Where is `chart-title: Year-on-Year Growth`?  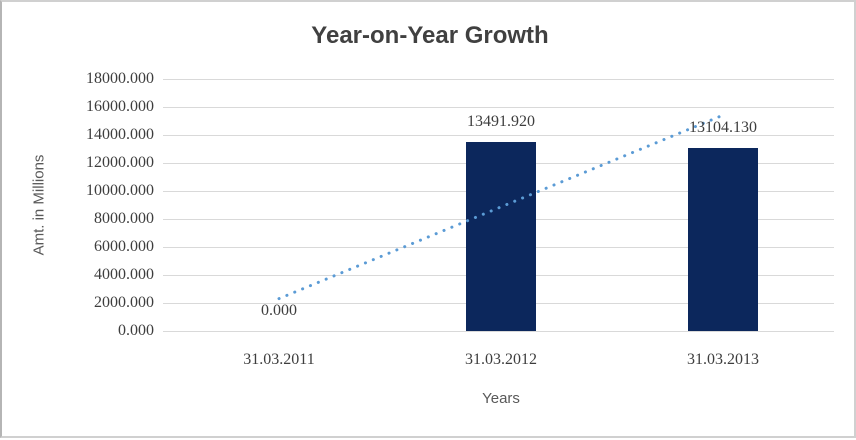
chart-title: Year-on-Year Growth is located at coordinates (430, 35).